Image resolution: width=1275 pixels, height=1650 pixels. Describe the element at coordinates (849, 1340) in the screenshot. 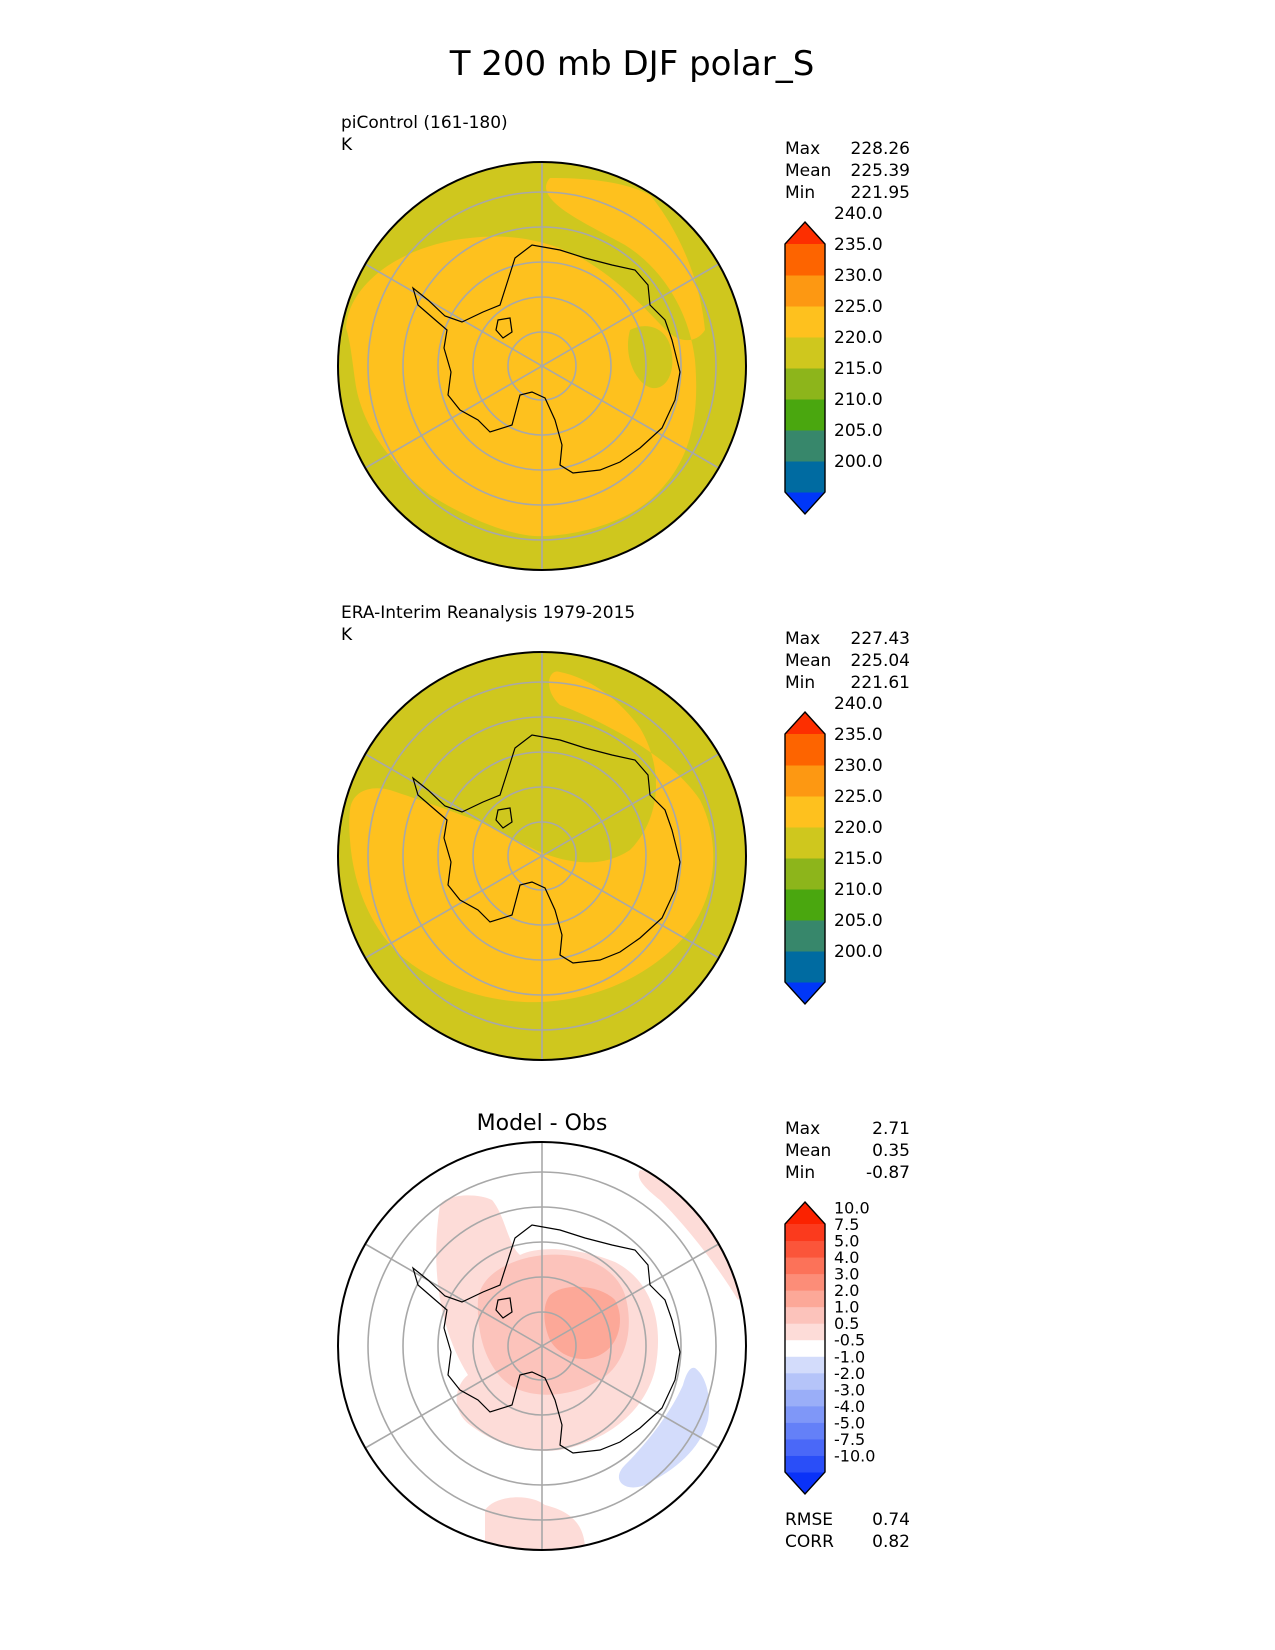

I see `colorbar-tick-label: -0.5` at that location.